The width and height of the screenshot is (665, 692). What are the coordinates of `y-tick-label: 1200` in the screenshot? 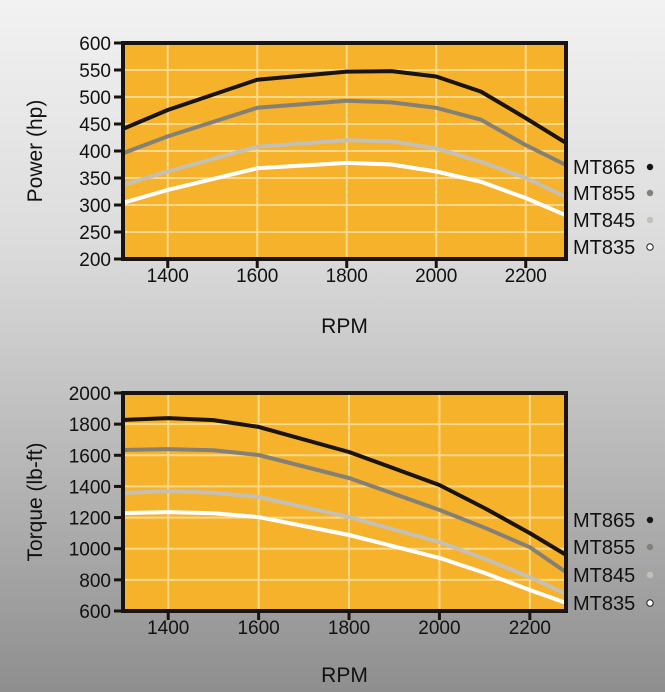 It's located at (90, 519).